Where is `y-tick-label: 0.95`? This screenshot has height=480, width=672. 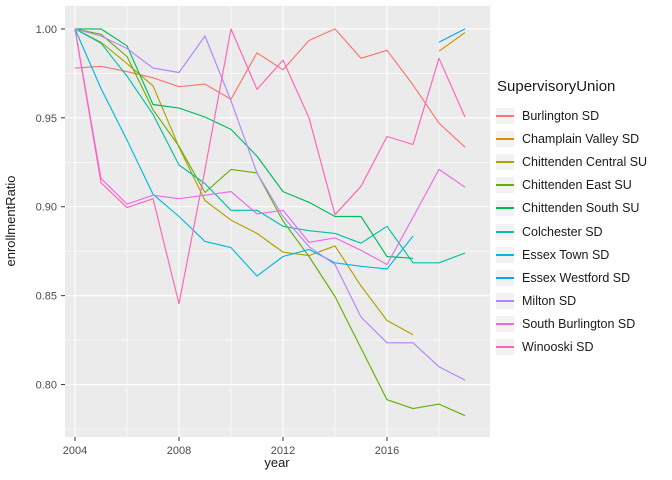 y-tick-label: 0.95 is located at coordinates (46, 119).